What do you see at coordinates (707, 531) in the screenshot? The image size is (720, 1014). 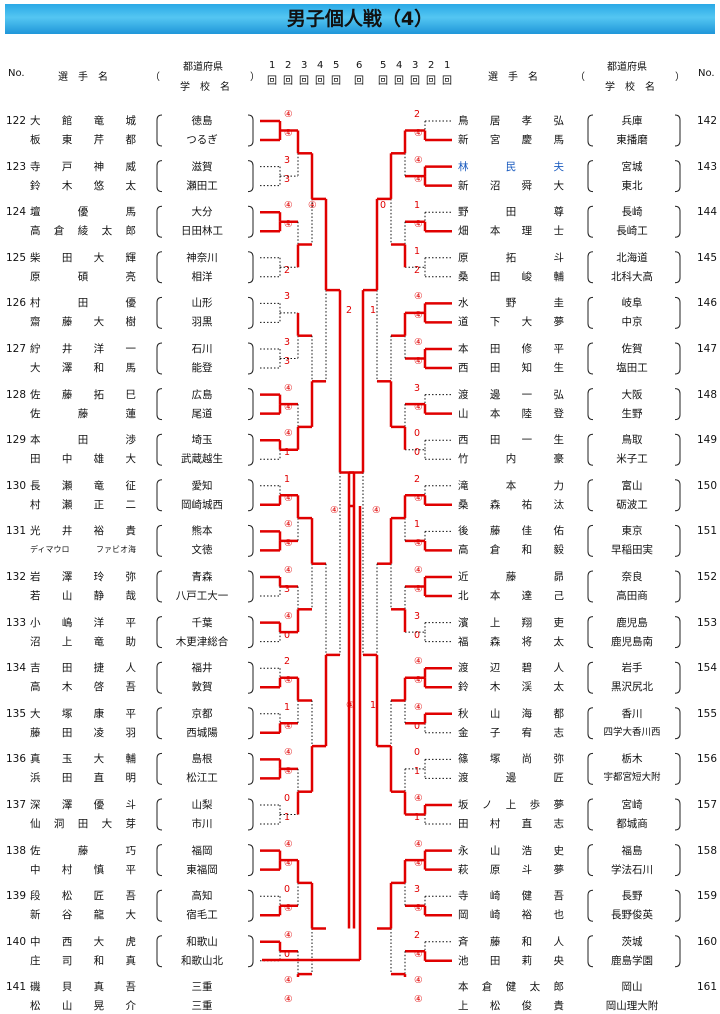 I see `entry-number: 151` at bounding box center [707, 531].